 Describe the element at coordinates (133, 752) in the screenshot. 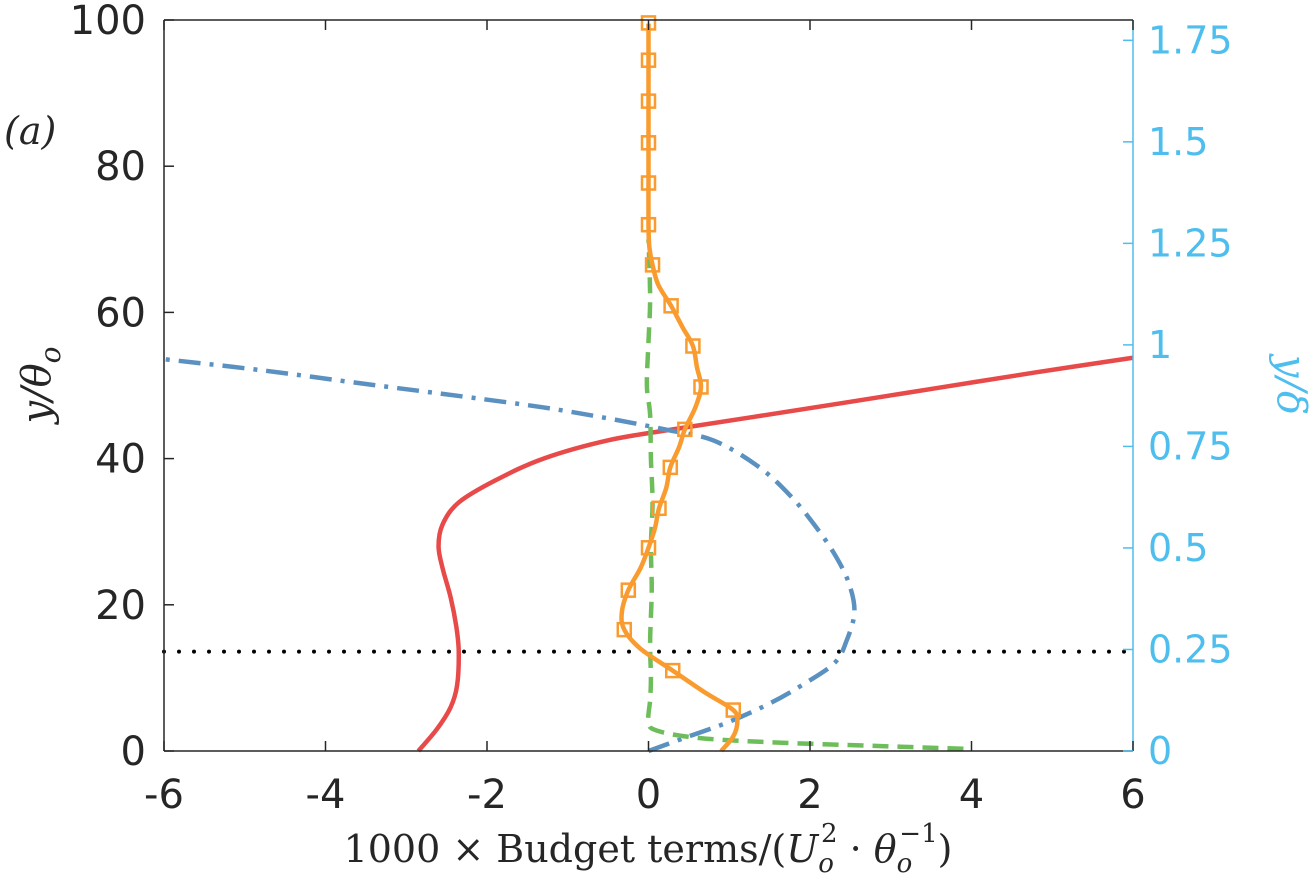

I see `y-tick-label: 0` at that location.